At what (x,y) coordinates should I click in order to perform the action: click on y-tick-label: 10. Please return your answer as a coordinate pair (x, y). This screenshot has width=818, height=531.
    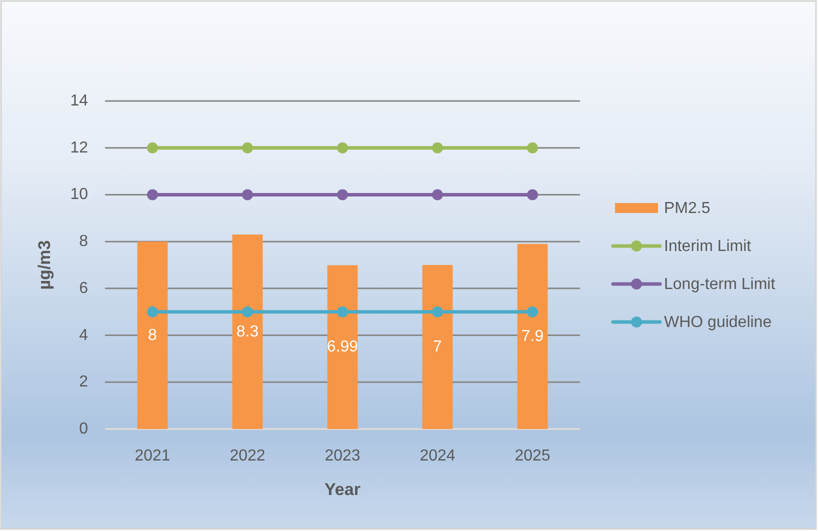
    Looking at the image, I should click on (79, 195).